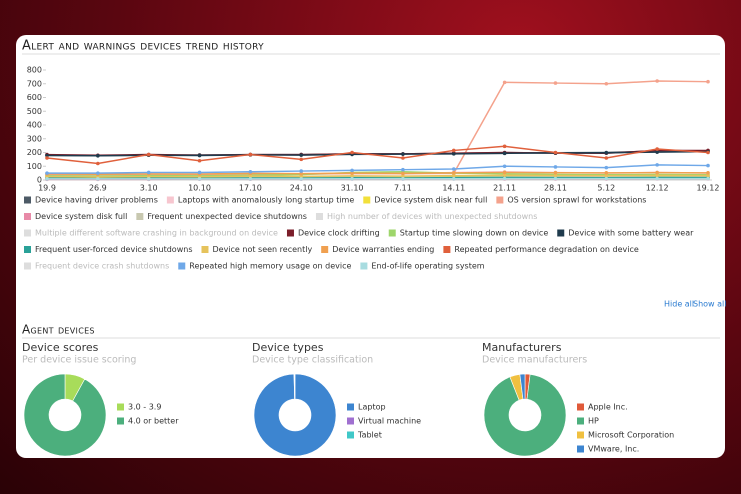 The height and width of the screenshot is (494, 741). I want to click on card-title: Alert and warnings devices trend history, so click(143, 46).